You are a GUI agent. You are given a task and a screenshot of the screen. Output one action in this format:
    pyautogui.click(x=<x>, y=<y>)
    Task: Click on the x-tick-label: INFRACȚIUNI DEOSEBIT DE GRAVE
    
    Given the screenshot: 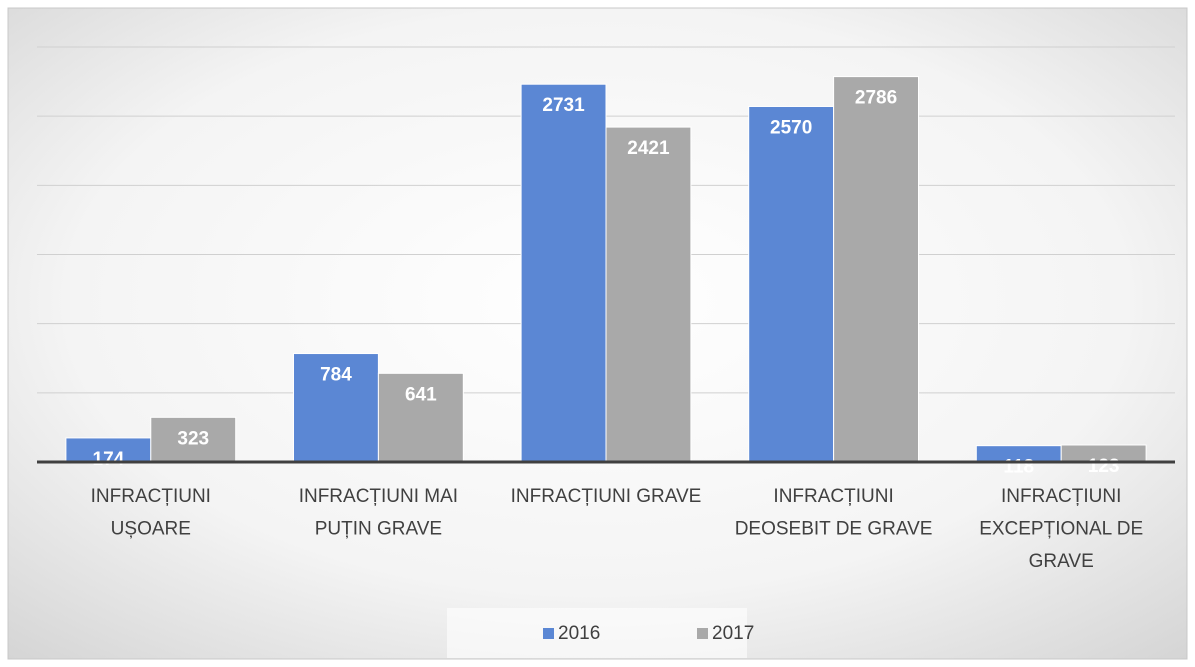 What is the action you would take?
    pyautogui.click(x=834, y=513)
    